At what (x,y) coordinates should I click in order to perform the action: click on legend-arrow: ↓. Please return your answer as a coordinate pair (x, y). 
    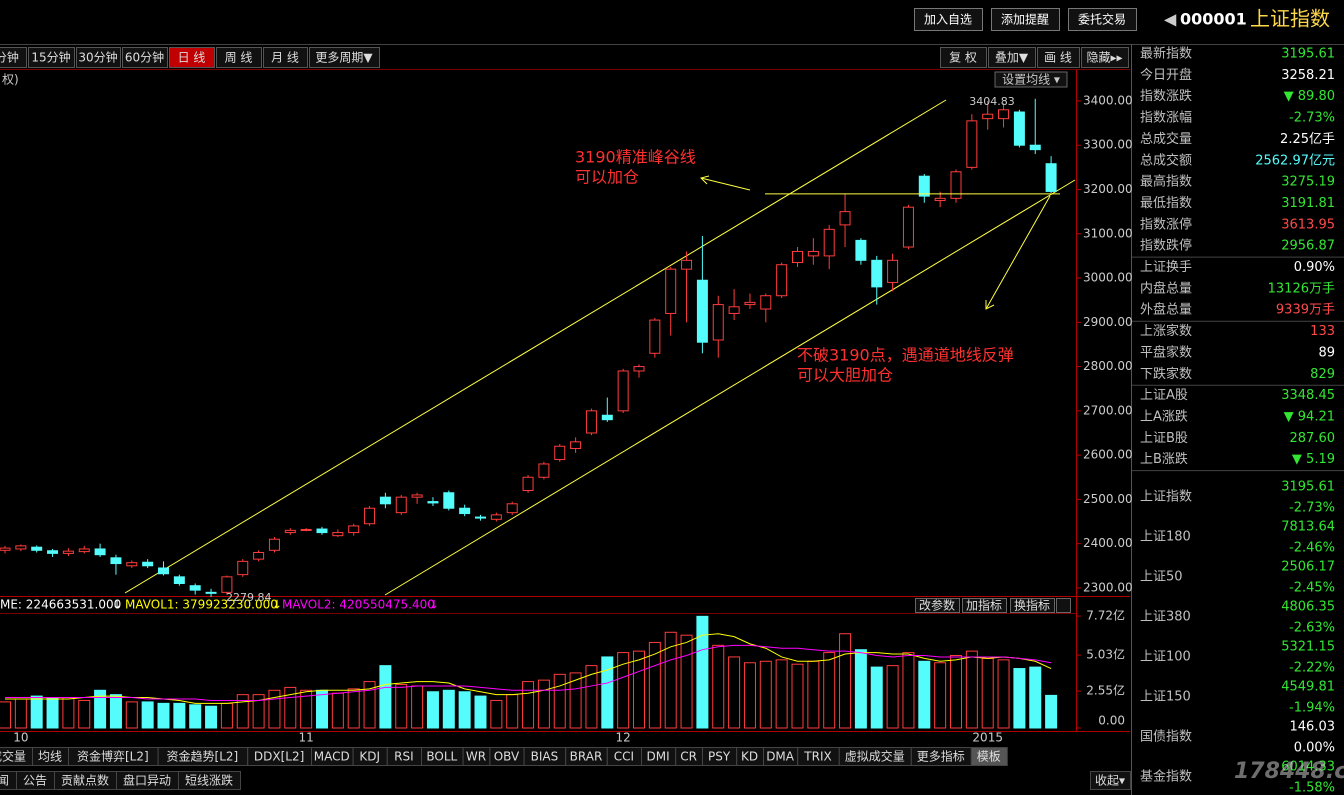
    Looking at the image, I should click on (434, 605).